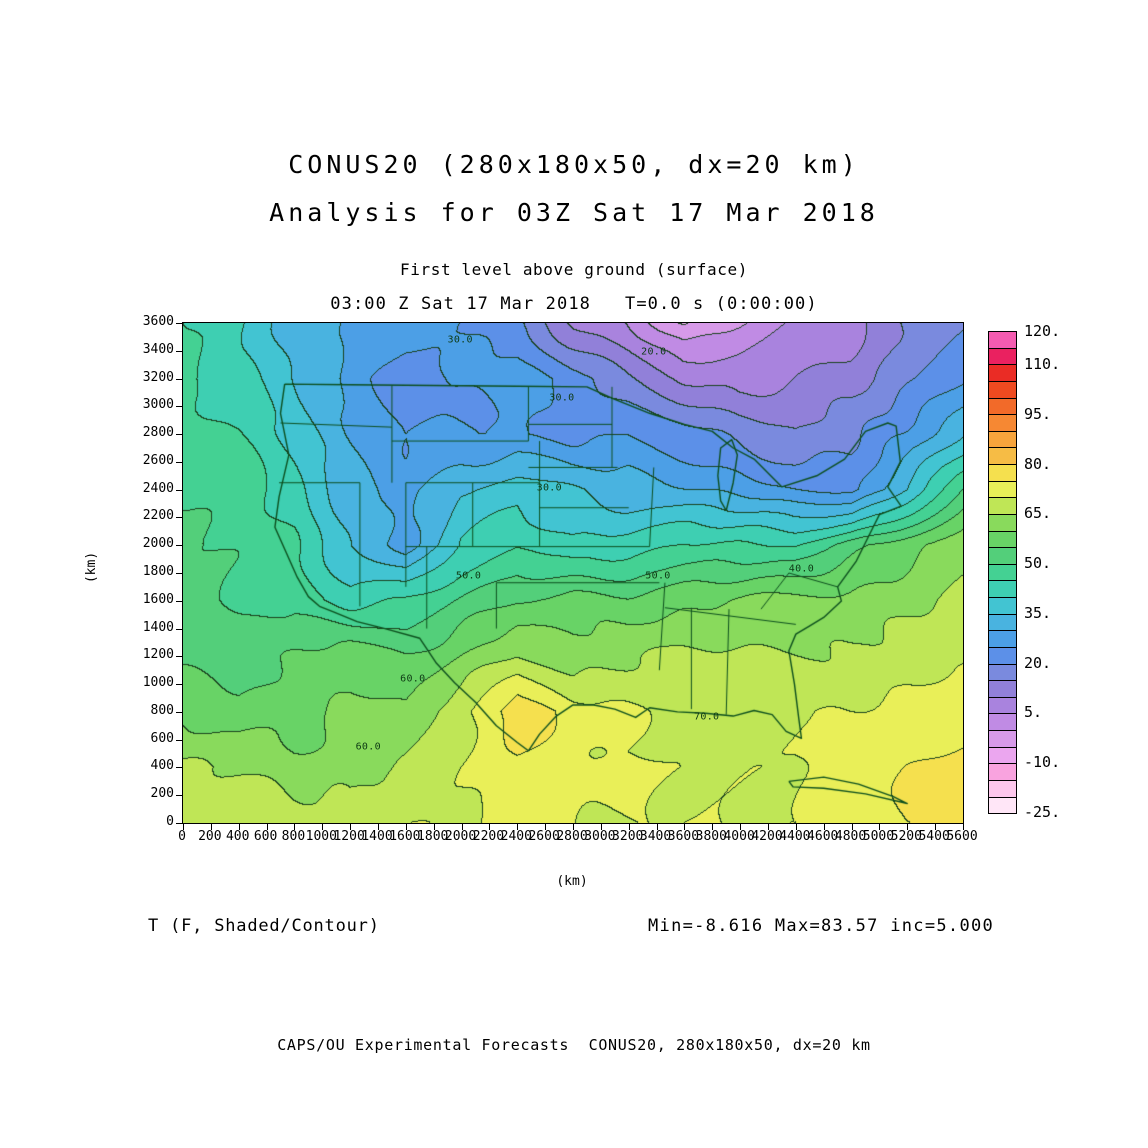 The height and width of the screenshot is (1148, 1148). What do you see at coordinates (162, 710) in the screenshot?
I see `y-tick-label: 800` at bounding box center [162, 710].